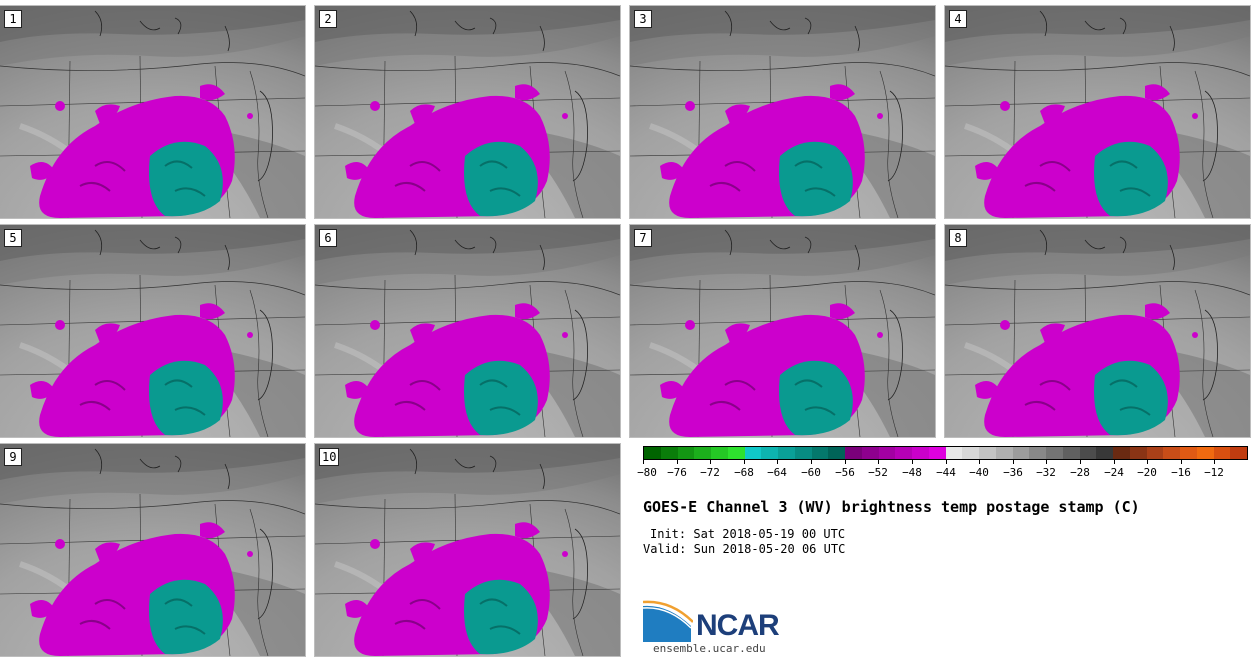  Describe the element at coordinates (845, 472) in the screenshot. I see `colorbar-tick-label: −56` at that location.